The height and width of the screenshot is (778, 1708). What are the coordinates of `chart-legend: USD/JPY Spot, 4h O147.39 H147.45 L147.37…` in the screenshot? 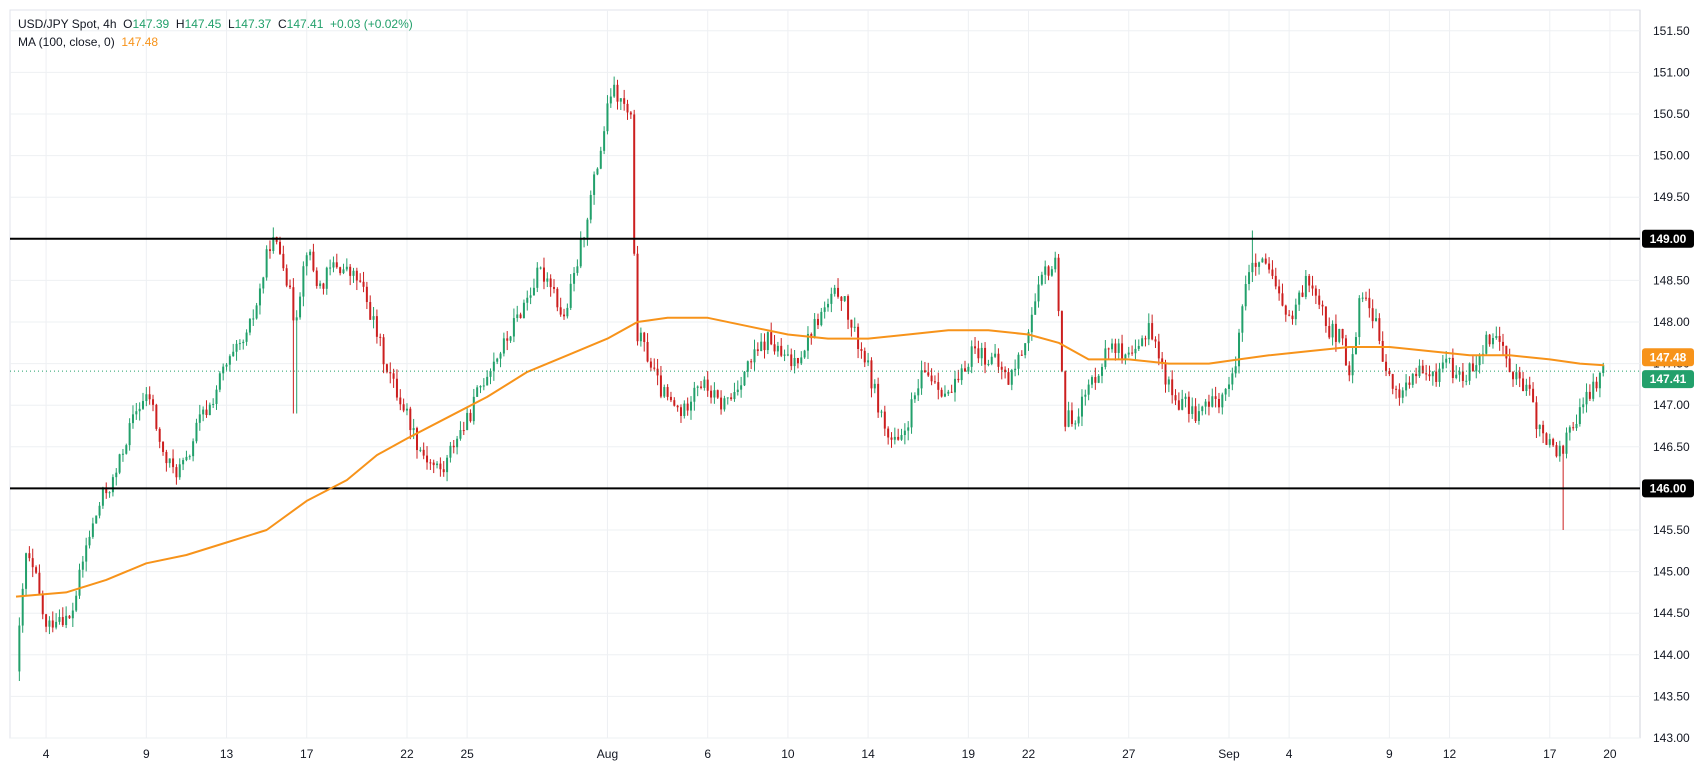 It's located at (215, 33).